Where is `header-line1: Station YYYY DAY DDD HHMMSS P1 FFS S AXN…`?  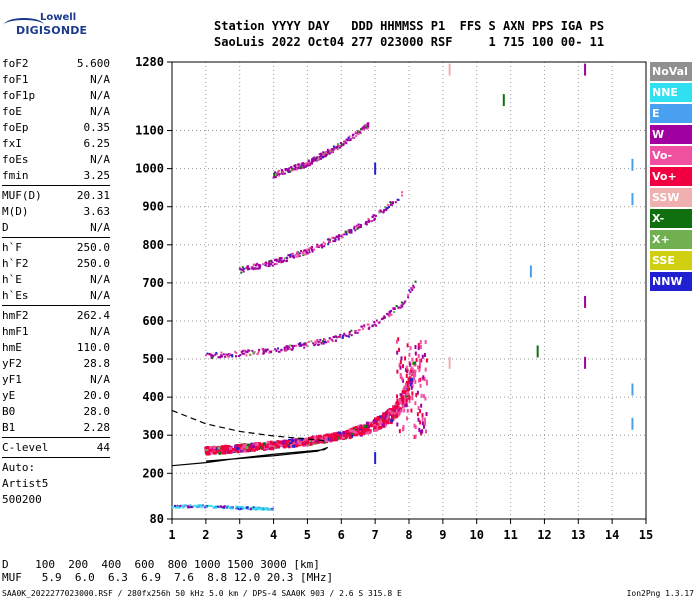 header-line1: Station YYYY DAY DDD HHMMSS P1 FFS S AXN… is located at coordinates (409, 26).